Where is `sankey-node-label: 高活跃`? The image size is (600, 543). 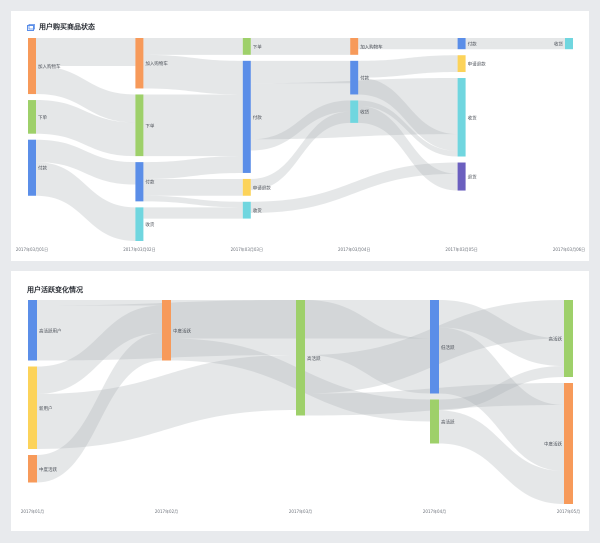
sankey-node-label: 高活跃 is located at coordinates (448, 422).